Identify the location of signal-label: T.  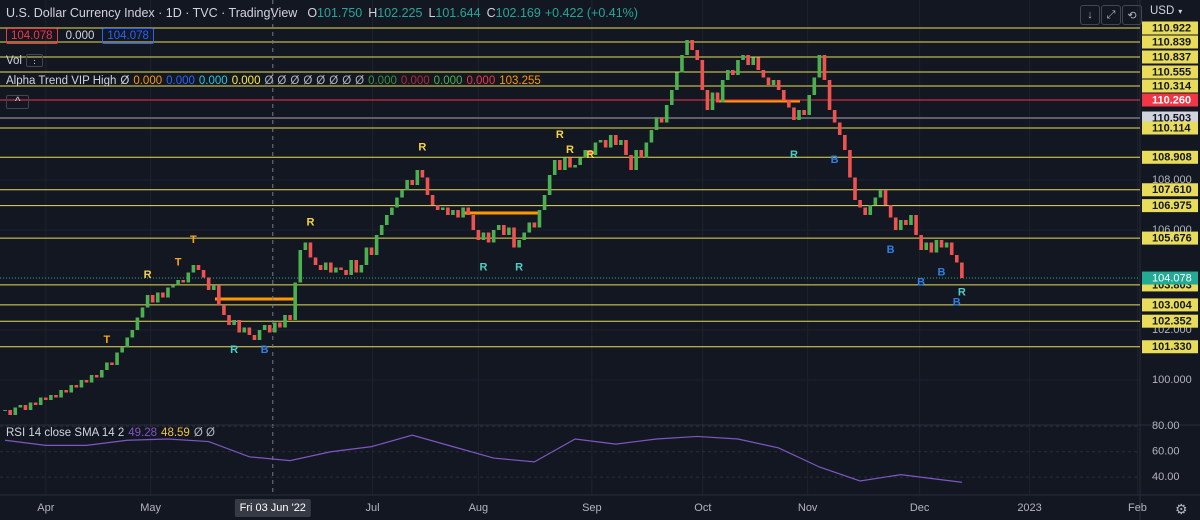
(107, 340).